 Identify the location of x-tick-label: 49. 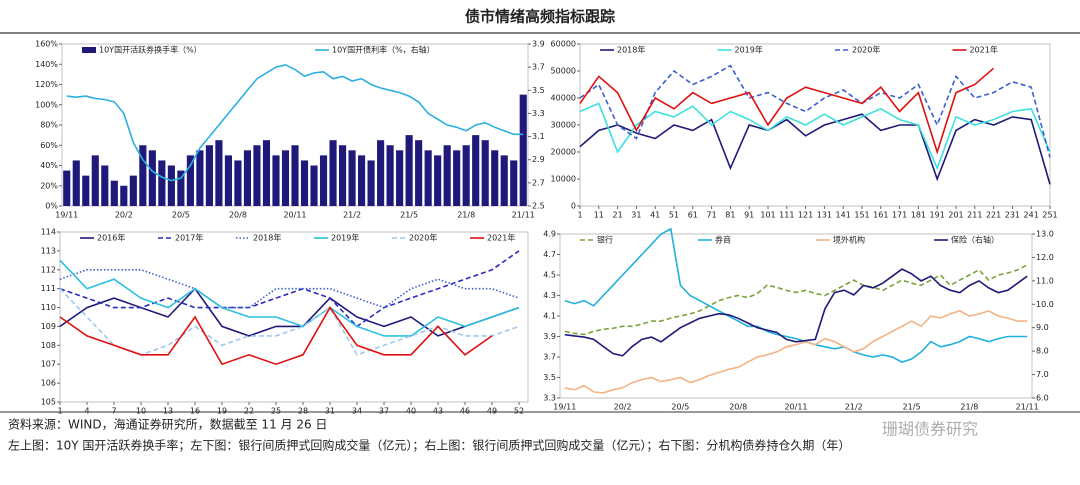
(492, 411).